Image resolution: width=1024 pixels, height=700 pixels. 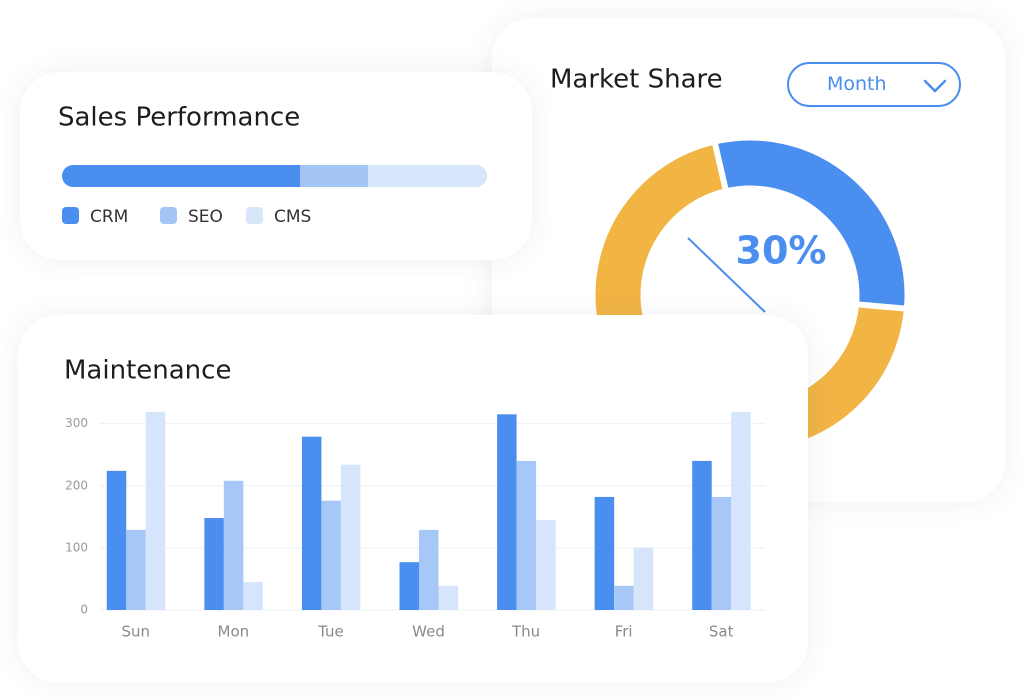 What do you see at coordinates (721, 632) in the screenshot?
I see `x-tick-label: Sat` at bounding box center [721, 632].